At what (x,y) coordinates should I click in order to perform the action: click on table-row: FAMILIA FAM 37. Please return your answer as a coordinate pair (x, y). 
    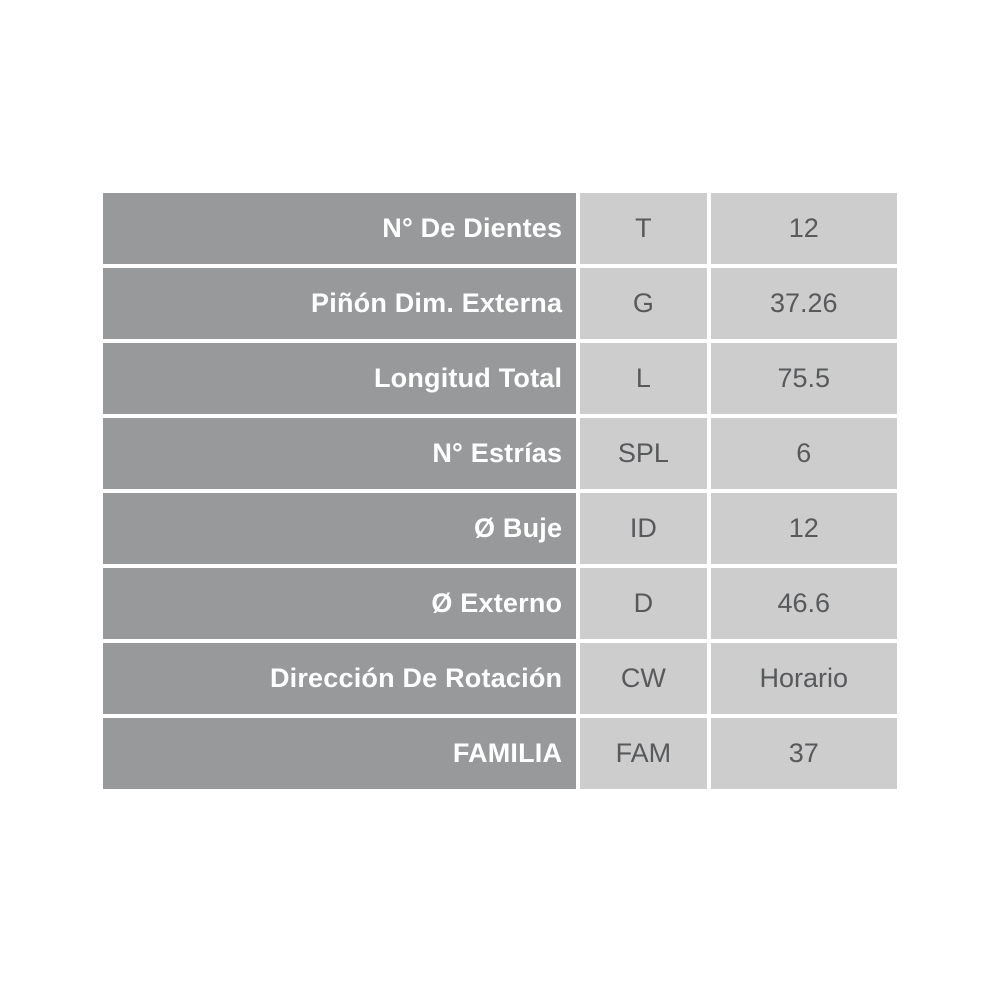
    Looking at the image, I should click on (500, 753).